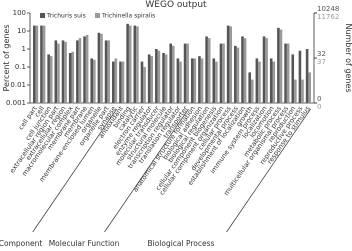  What do you see at coordinates (328, 17) in the screenshot?
I see `y2-tick-label: 11762` at bounding box center [328, 17].